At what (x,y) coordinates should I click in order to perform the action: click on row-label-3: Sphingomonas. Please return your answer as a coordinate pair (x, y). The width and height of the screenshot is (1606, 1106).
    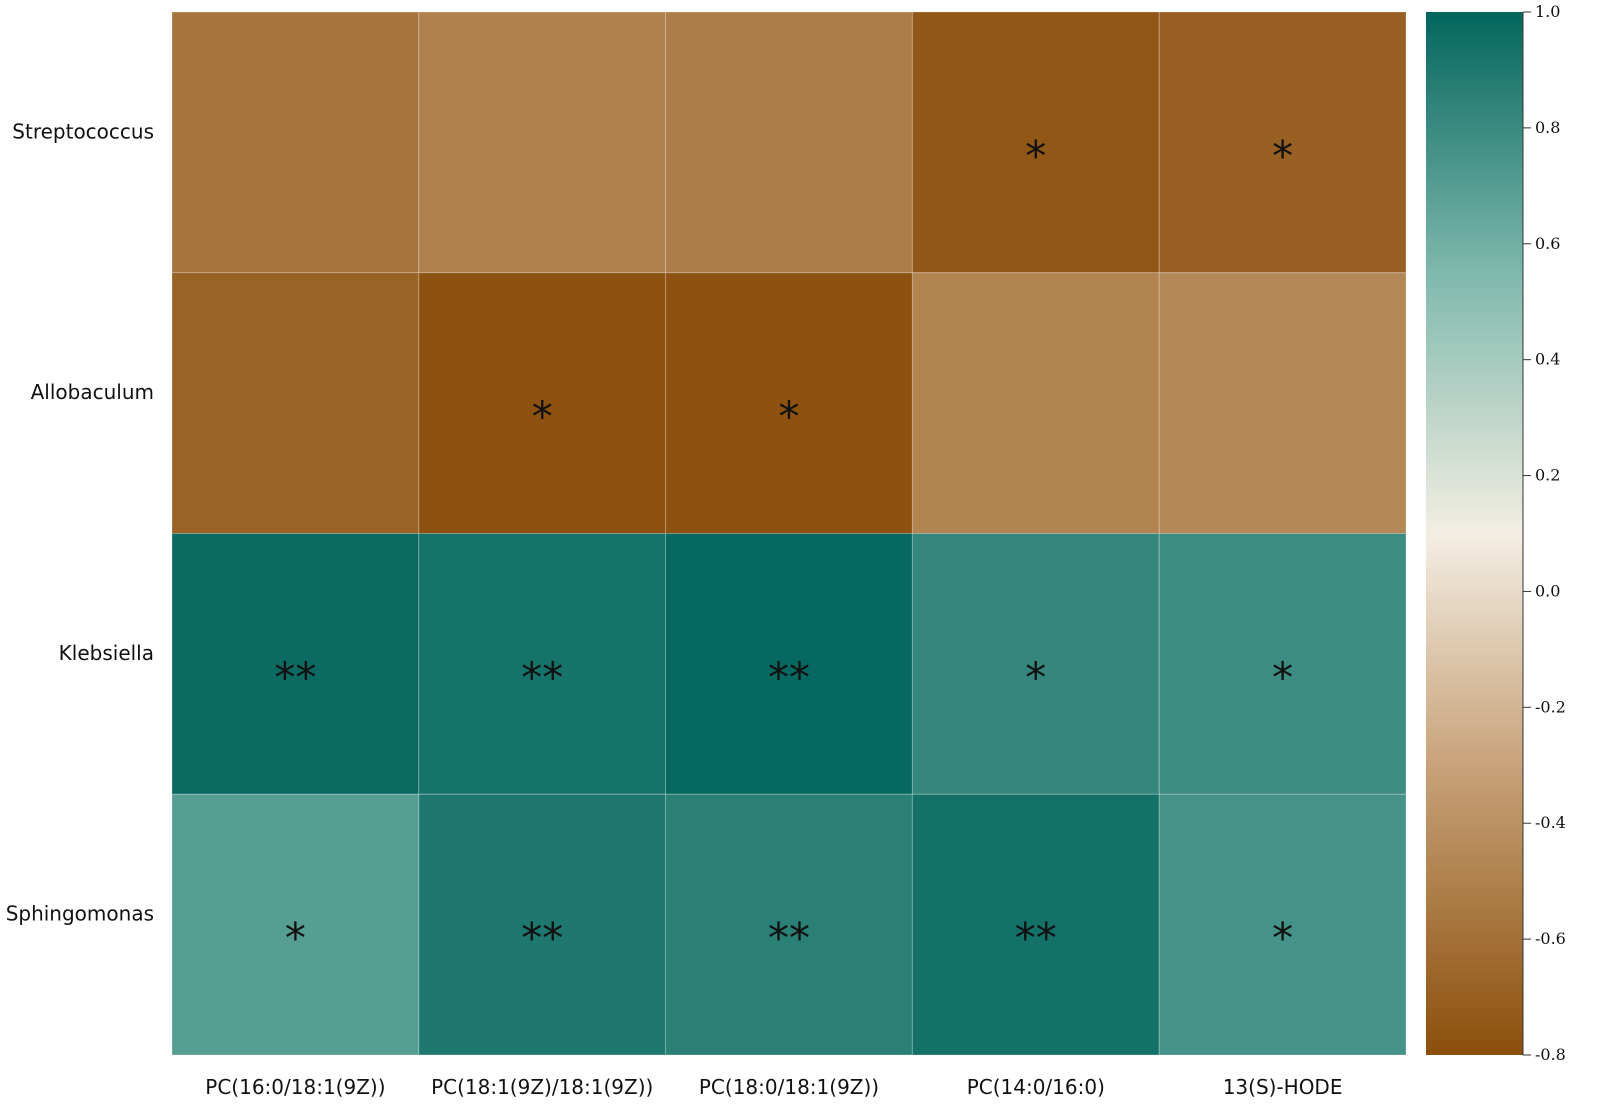
    Looking at the image, I should click on (80, 914).